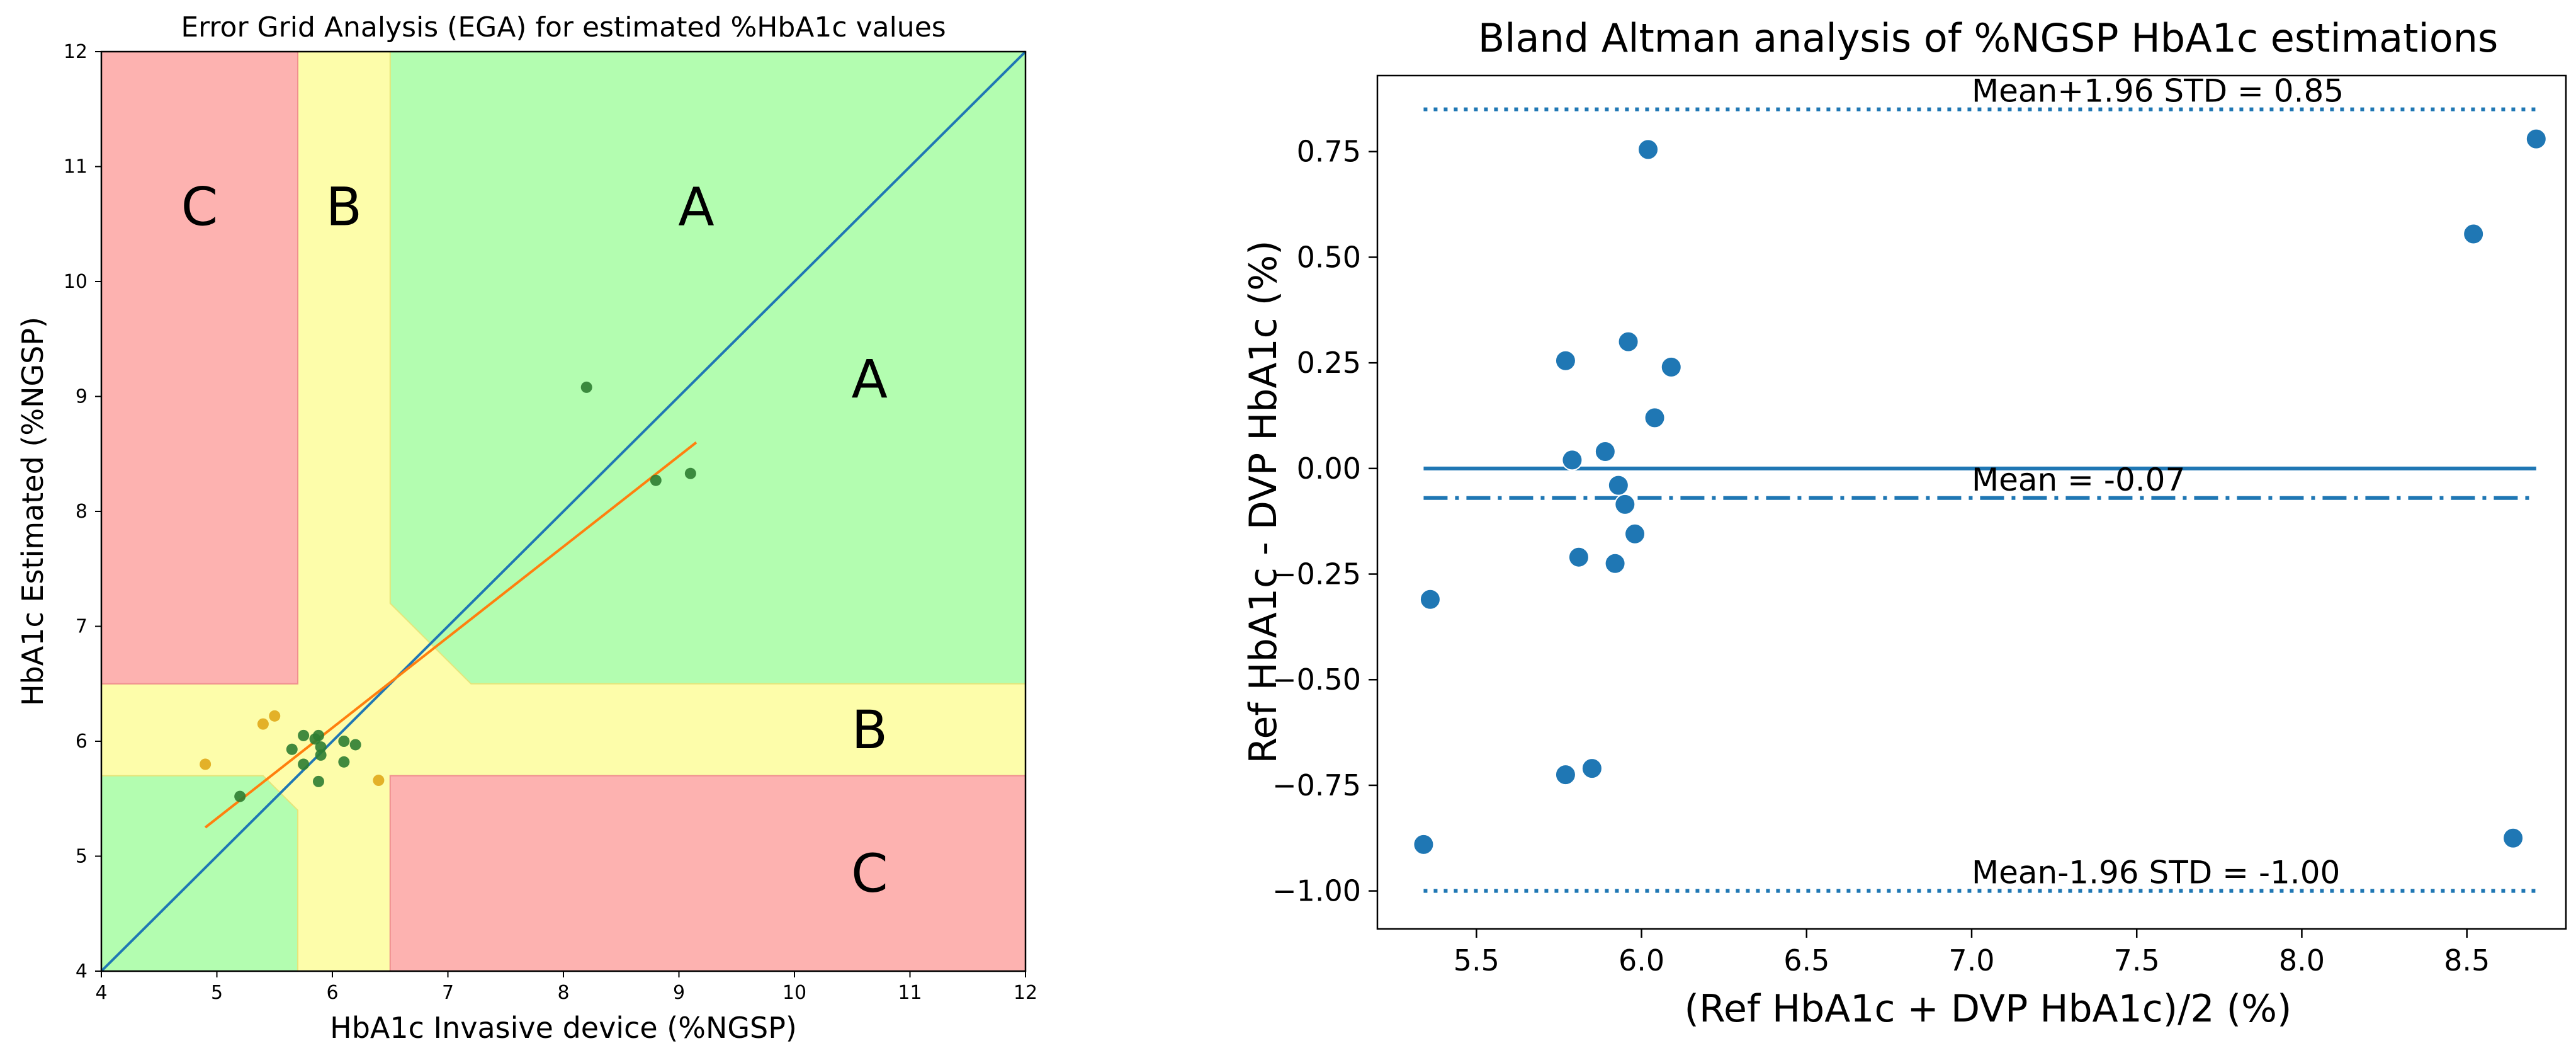  What do you see at coordinates (33, 512) in the screenshot?
I see `ega-y-axis-label: HbA1c Estimated (%NGSP)` at bounding box center [33, 512].